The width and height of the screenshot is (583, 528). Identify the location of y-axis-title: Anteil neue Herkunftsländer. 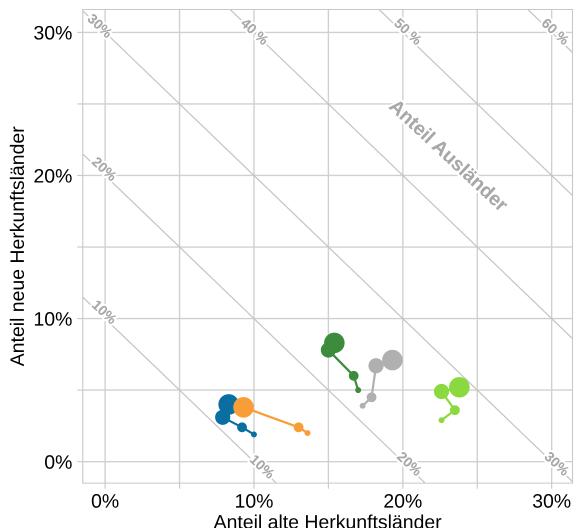
(17, 246).